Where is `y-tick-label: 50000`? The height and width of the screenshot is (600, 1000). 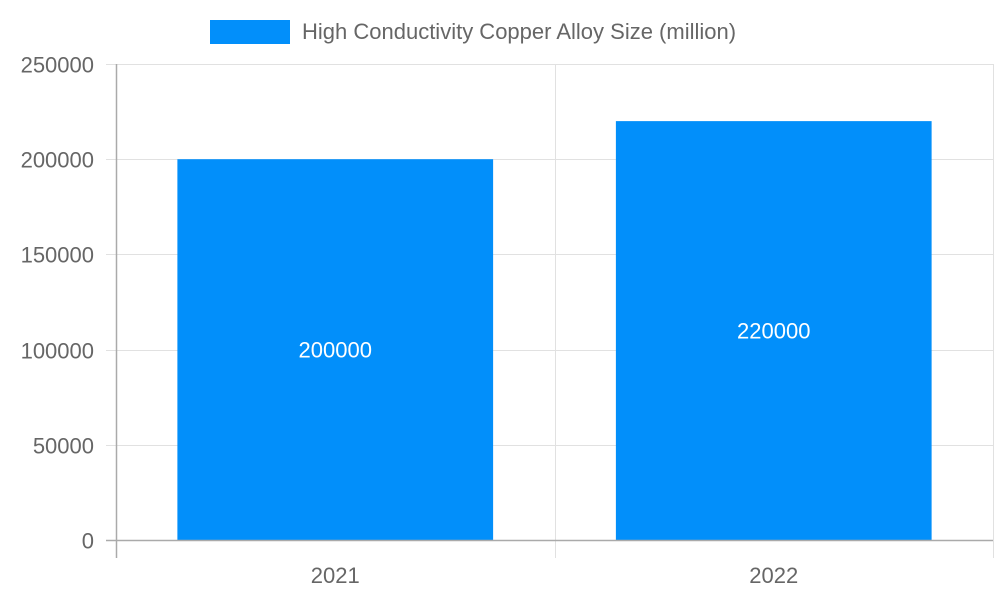 y-tick-label: 50000 is located at coordinates (63, 446).